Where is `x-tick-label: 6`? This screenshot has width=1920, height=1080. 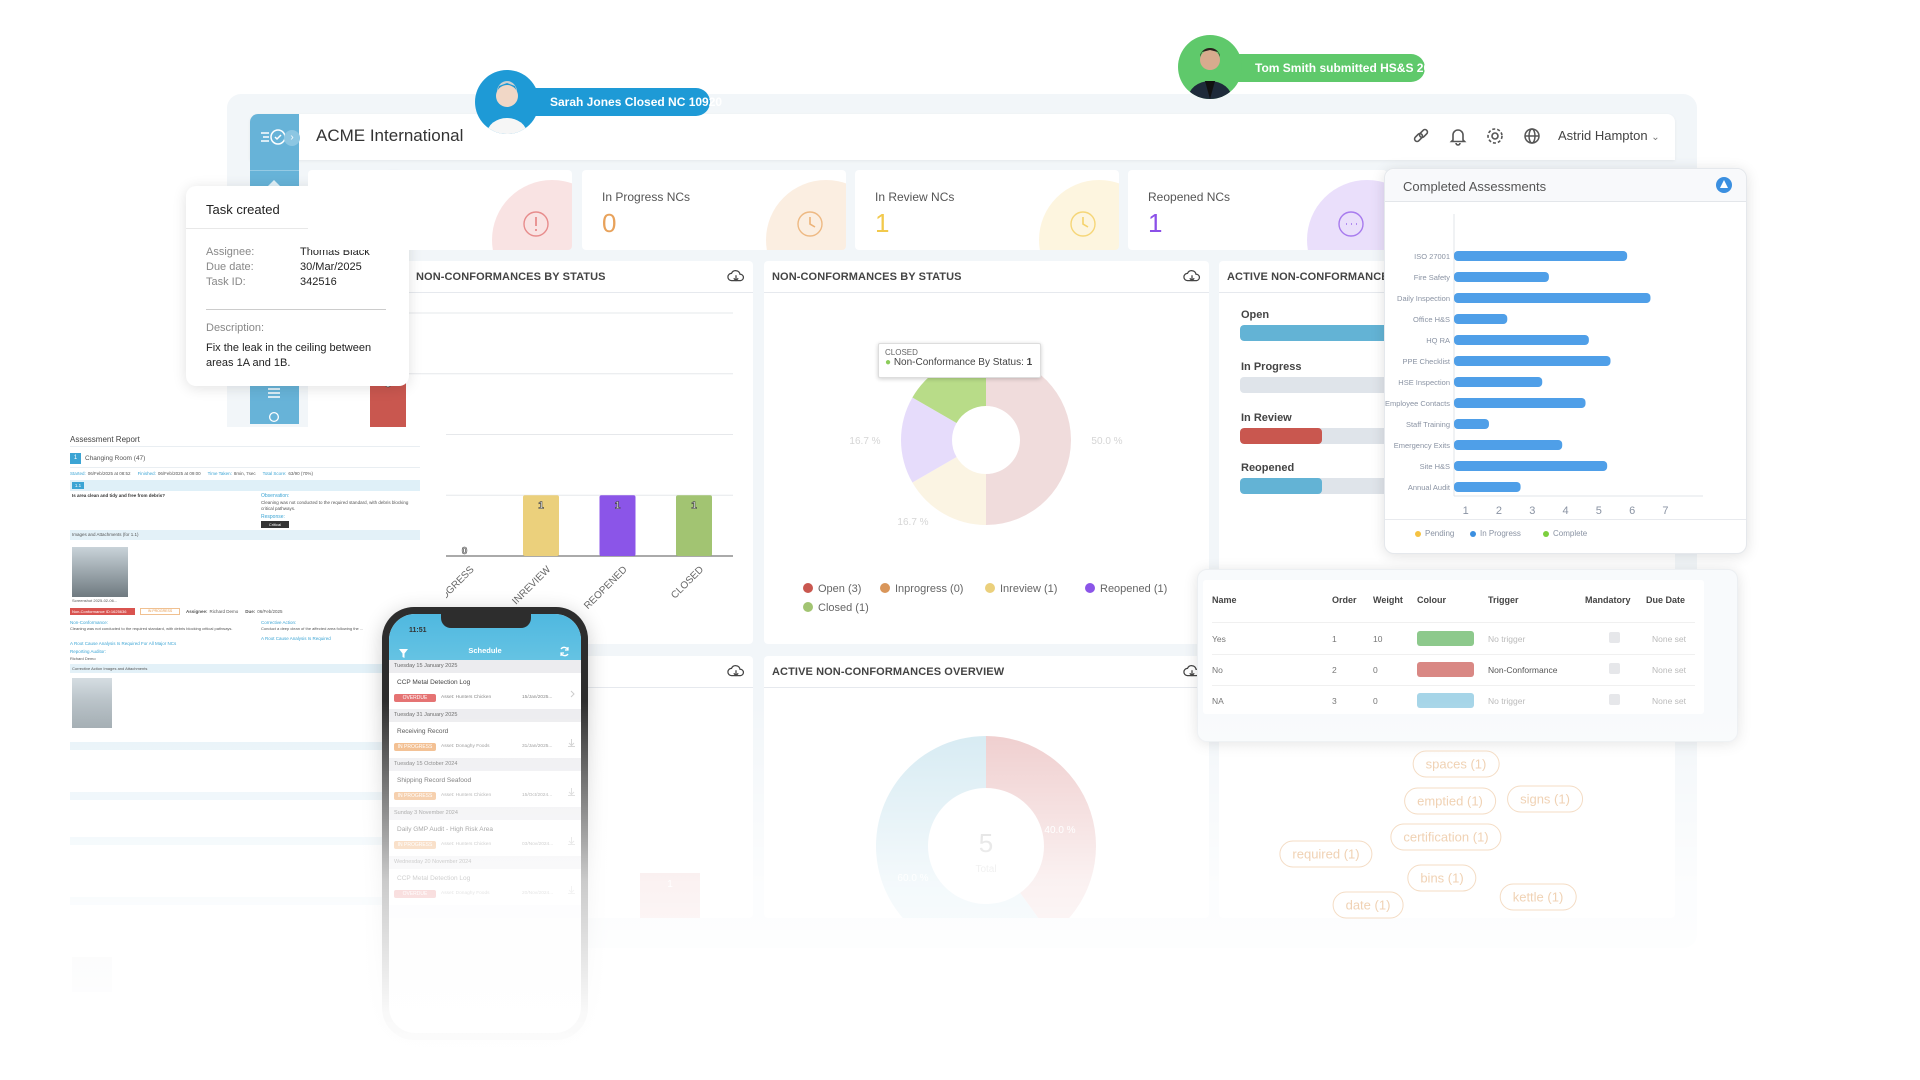 x-tick-label: 6 is located at coordinates (1632, 511).